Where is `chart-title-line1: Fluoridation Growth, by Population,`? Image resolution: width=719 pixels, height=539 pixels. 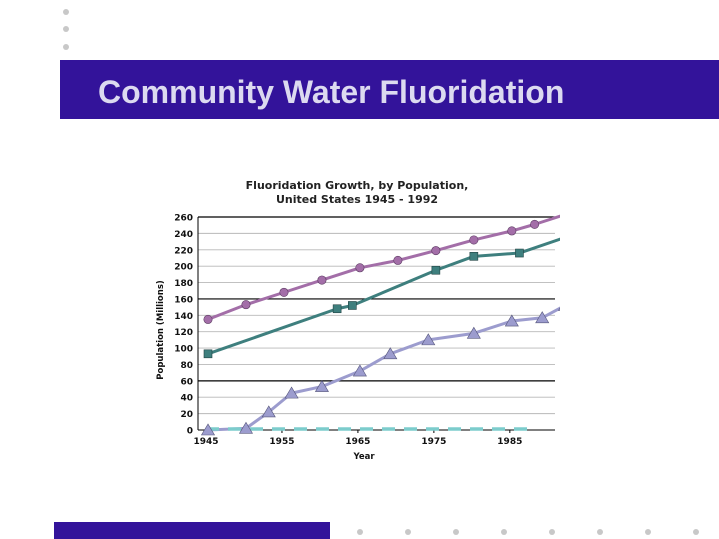
chart-title-line1: Fluoridation Growth, by Population, is located at coordinates (357, 185).